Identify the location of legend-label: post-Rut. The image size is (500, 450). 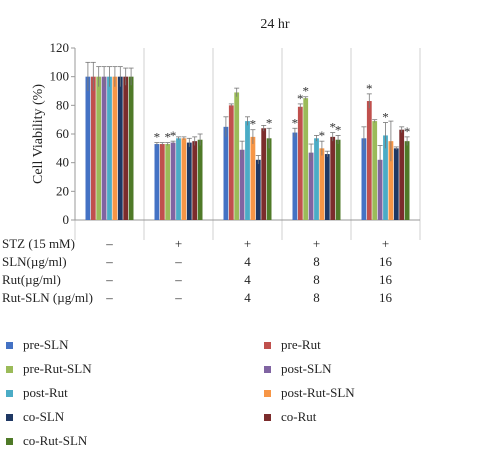
(45, 392).